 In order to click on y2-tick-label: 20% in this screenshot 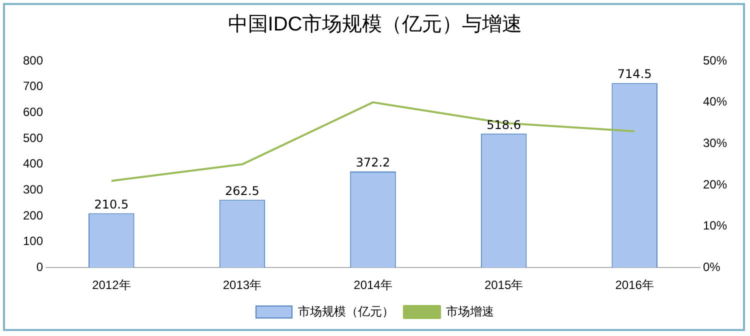, I will do `click(715, 184)`.